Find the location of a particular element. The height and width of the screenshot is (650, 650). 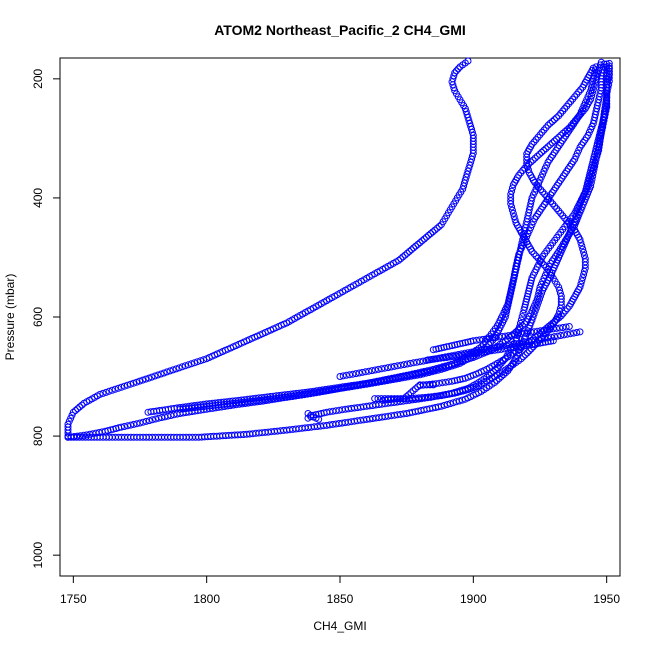

y-tick-label: 200 is located at coordinates (38, 79).